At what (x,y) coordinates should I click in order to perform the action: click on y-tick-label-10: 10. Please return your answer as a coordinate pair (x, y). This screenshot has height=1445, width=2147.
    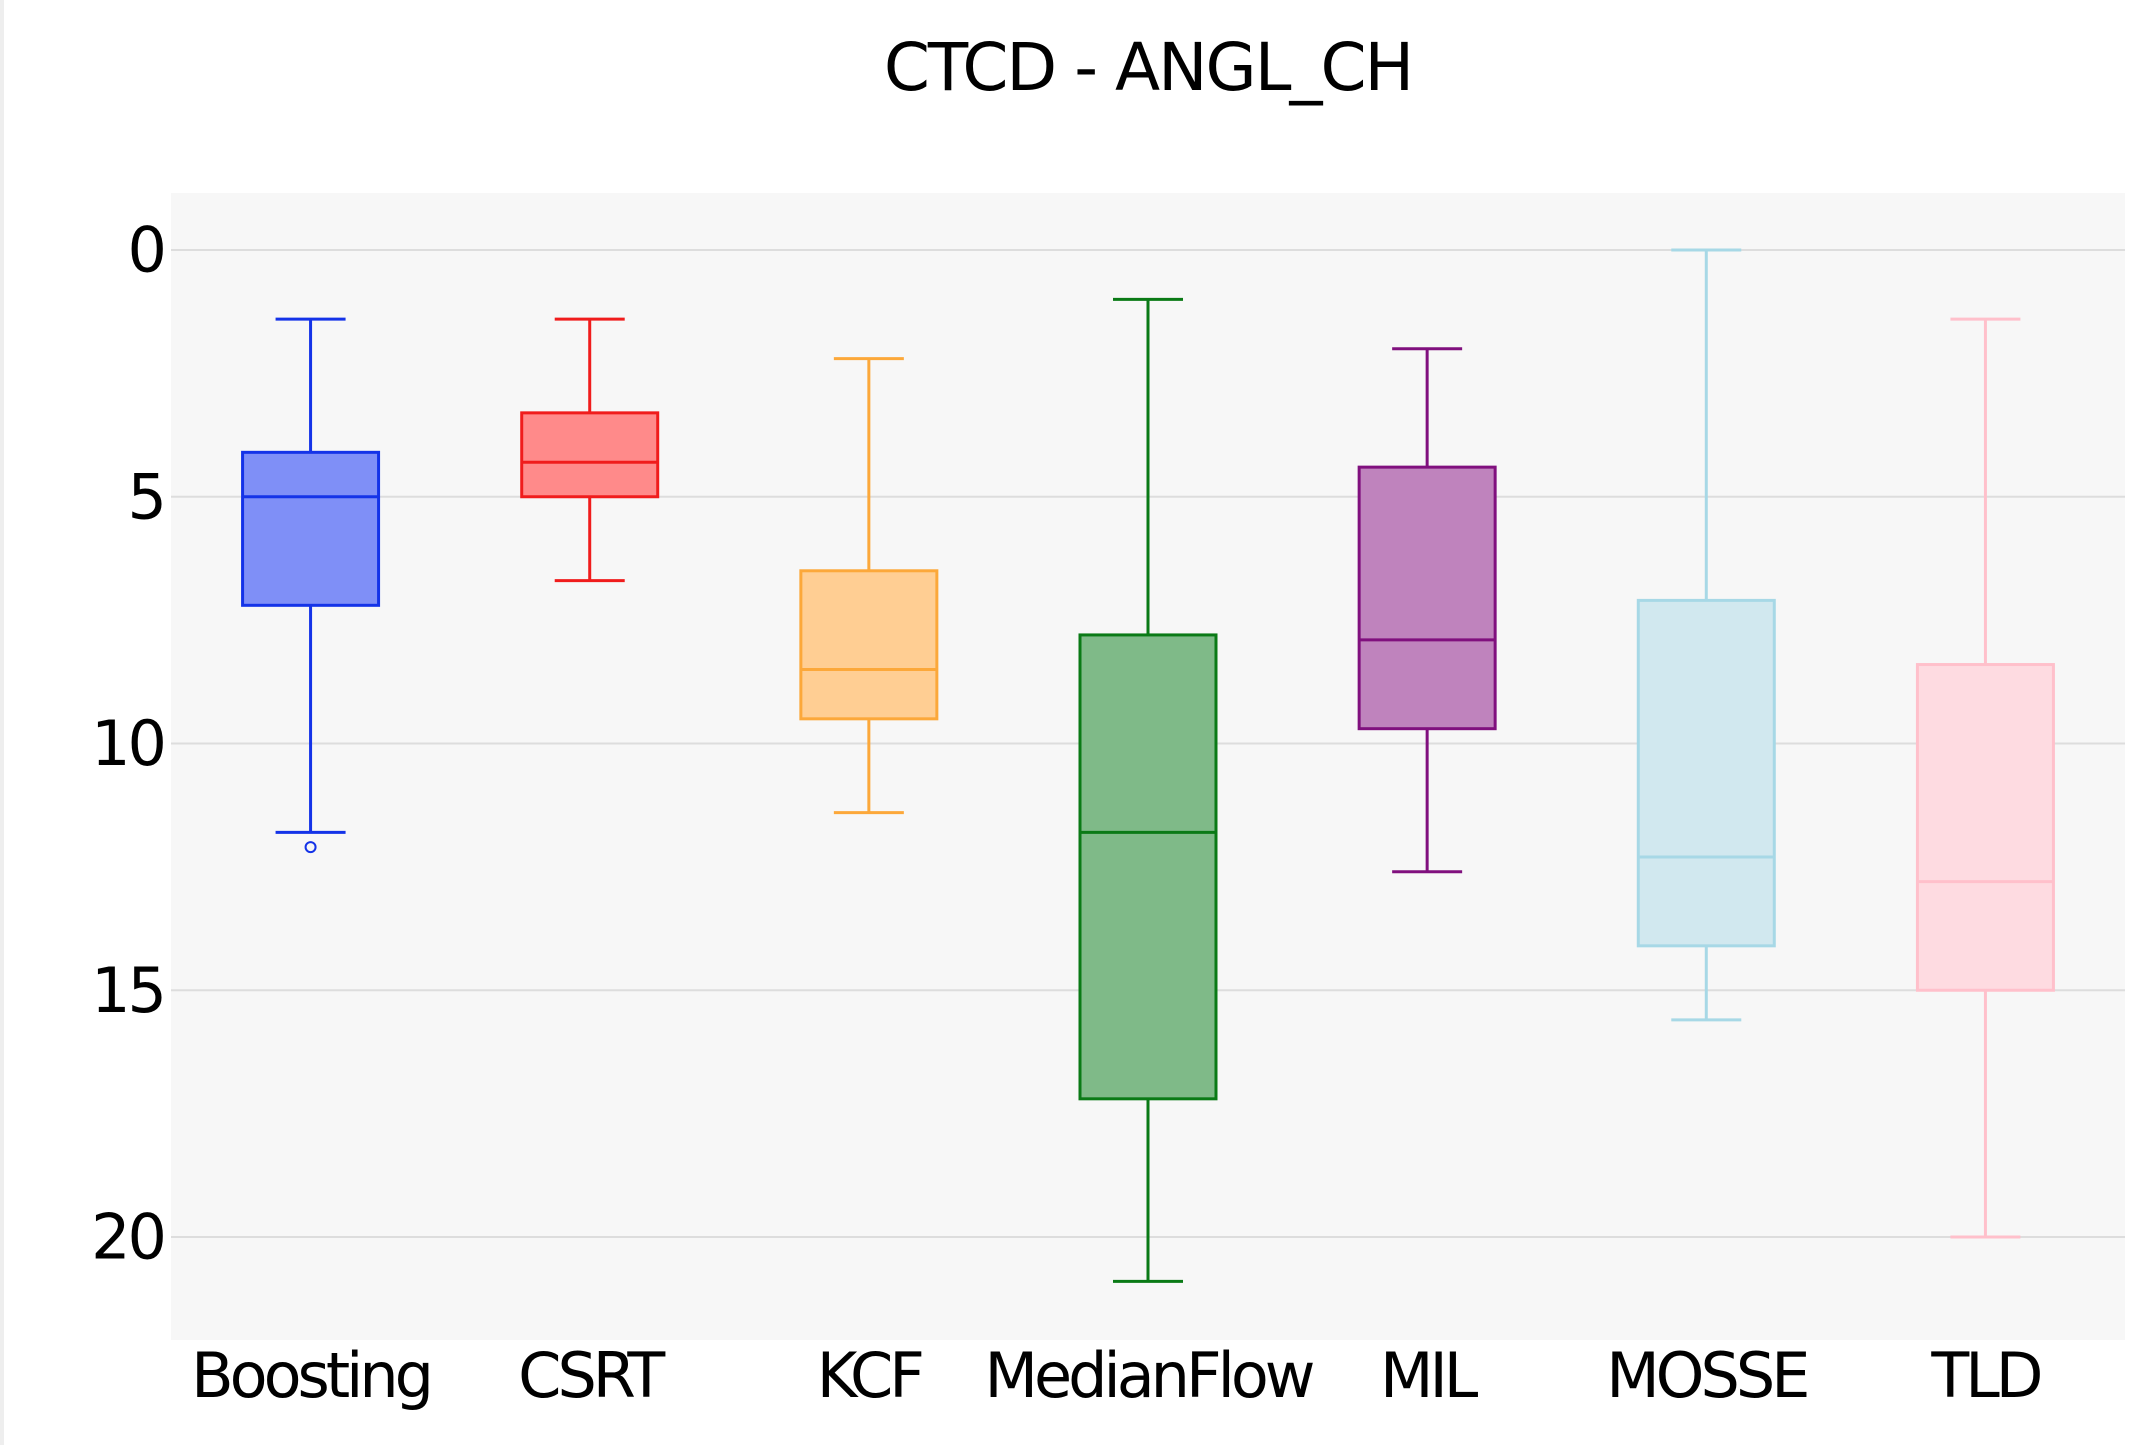
    Looking at the image, I should click on (127, 743).